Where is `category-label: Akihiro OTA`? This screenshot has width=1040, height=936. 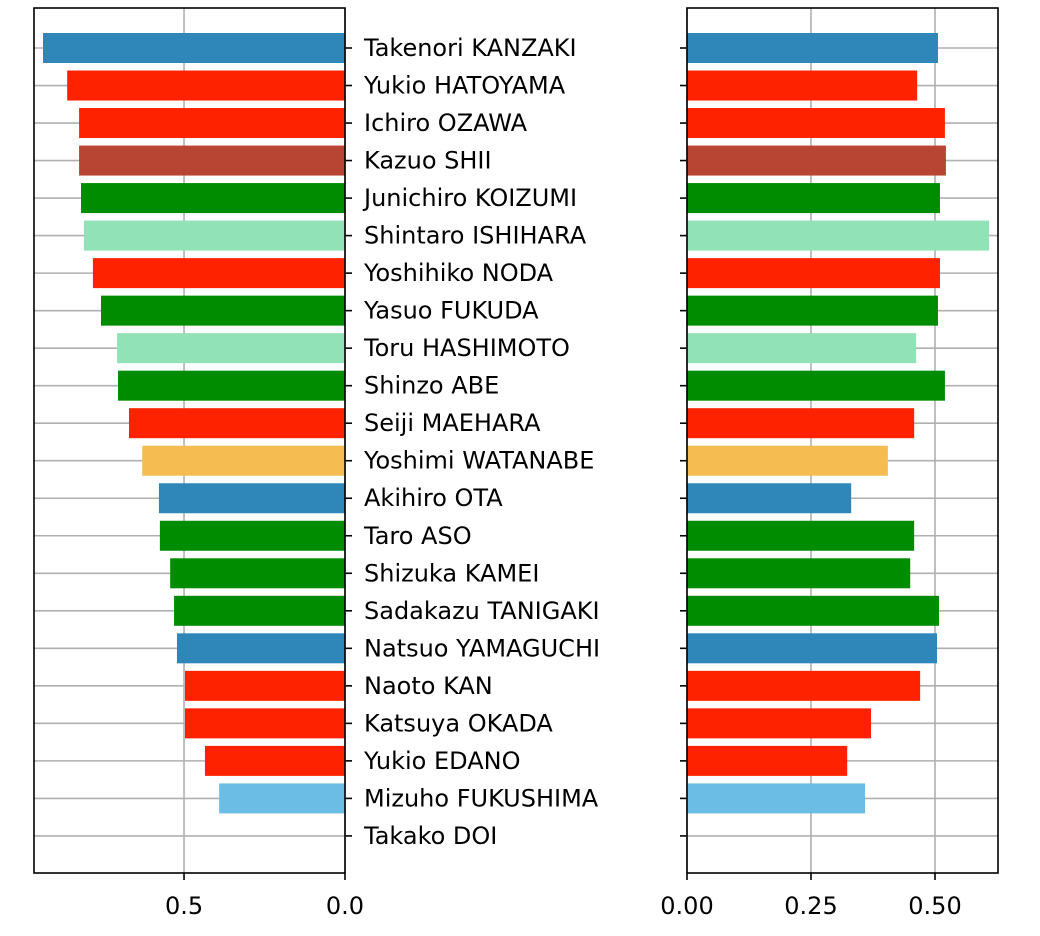 category-label: Akihiro OTA is located at coordinates (433, 498).